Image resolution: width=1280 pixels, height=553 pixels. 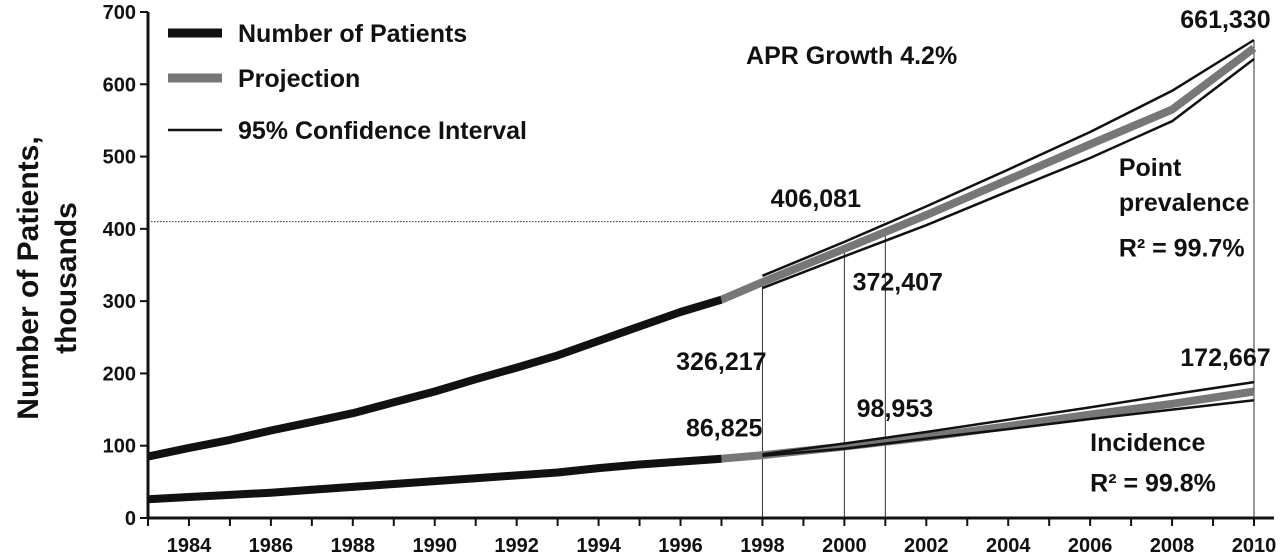 I want to click on legend-label: 95% Confidence Interval, so click(x=382, y=131).